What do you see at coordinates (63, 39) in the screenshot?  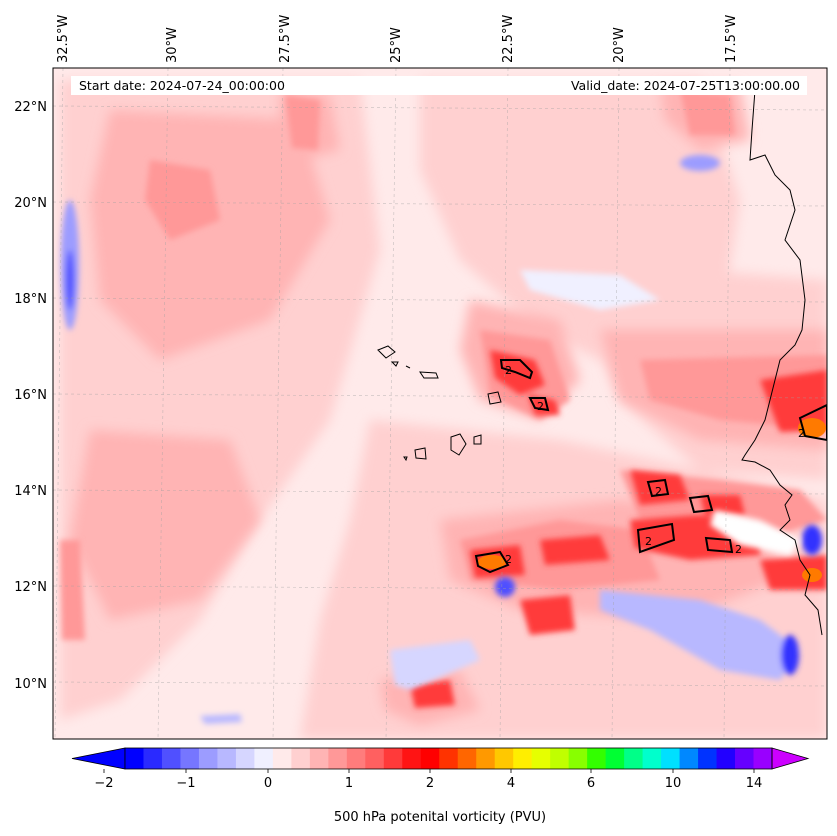 I see `longitude-tick-label: 32.5°W` at bounding box center [63, 39].